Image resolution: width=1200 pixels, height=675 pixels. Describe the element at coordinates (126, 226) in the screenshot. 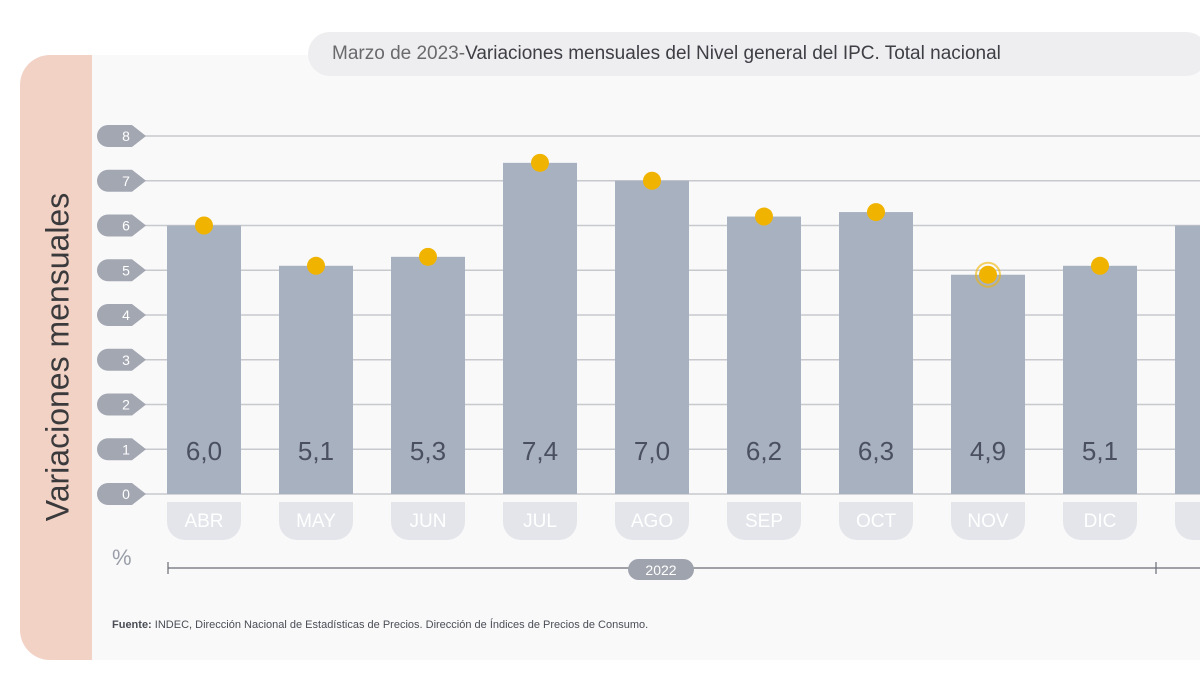

I see `y-tick-label: 6` at that location.